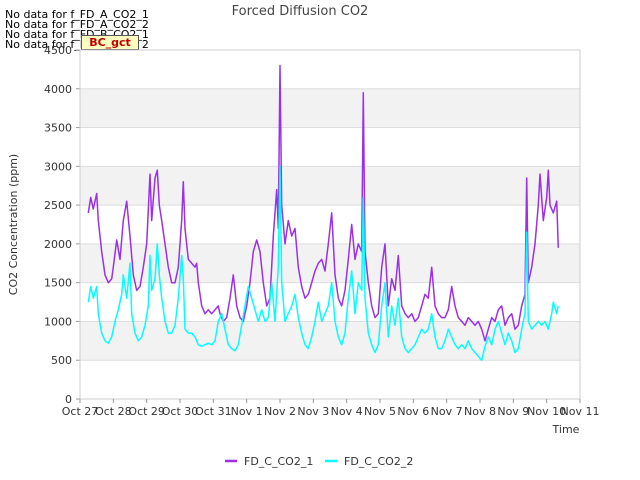 The image size is (640, 480). I want to click on legend-label: FD_C_CO2_1, so click(278, 461).